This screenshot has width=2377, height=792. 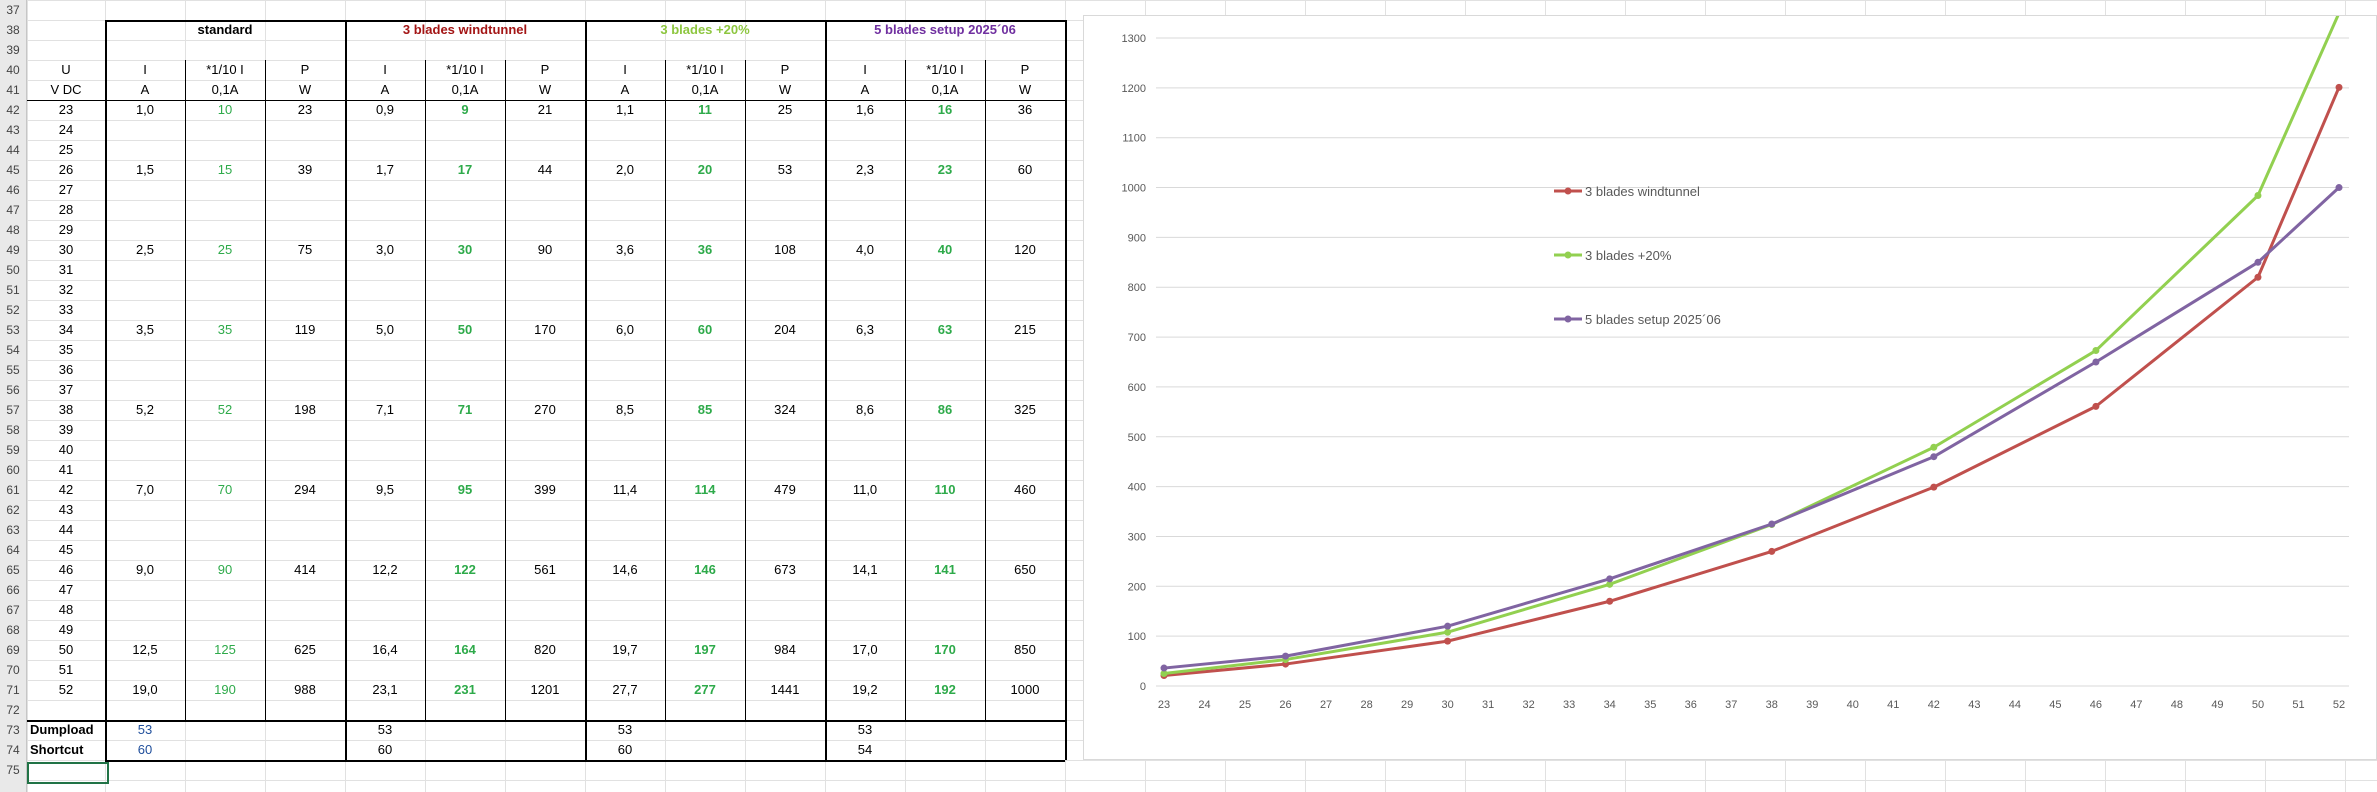 I want to click on group-title: 3 blades windtunnel, so click(x=465, y=29).